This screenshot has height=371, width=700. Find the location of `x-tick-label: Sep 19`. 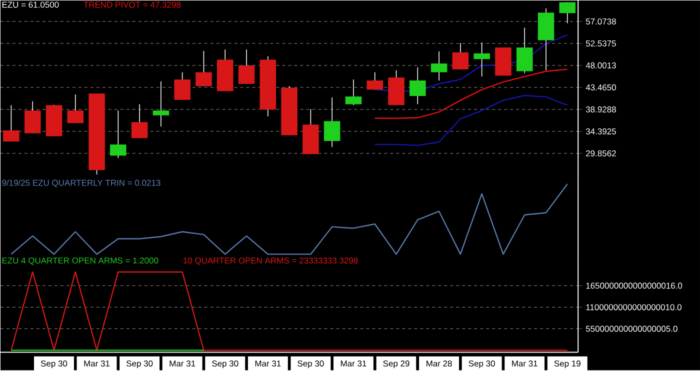

x-tick-label: Sep 19 is located at coordinates (567, 364).